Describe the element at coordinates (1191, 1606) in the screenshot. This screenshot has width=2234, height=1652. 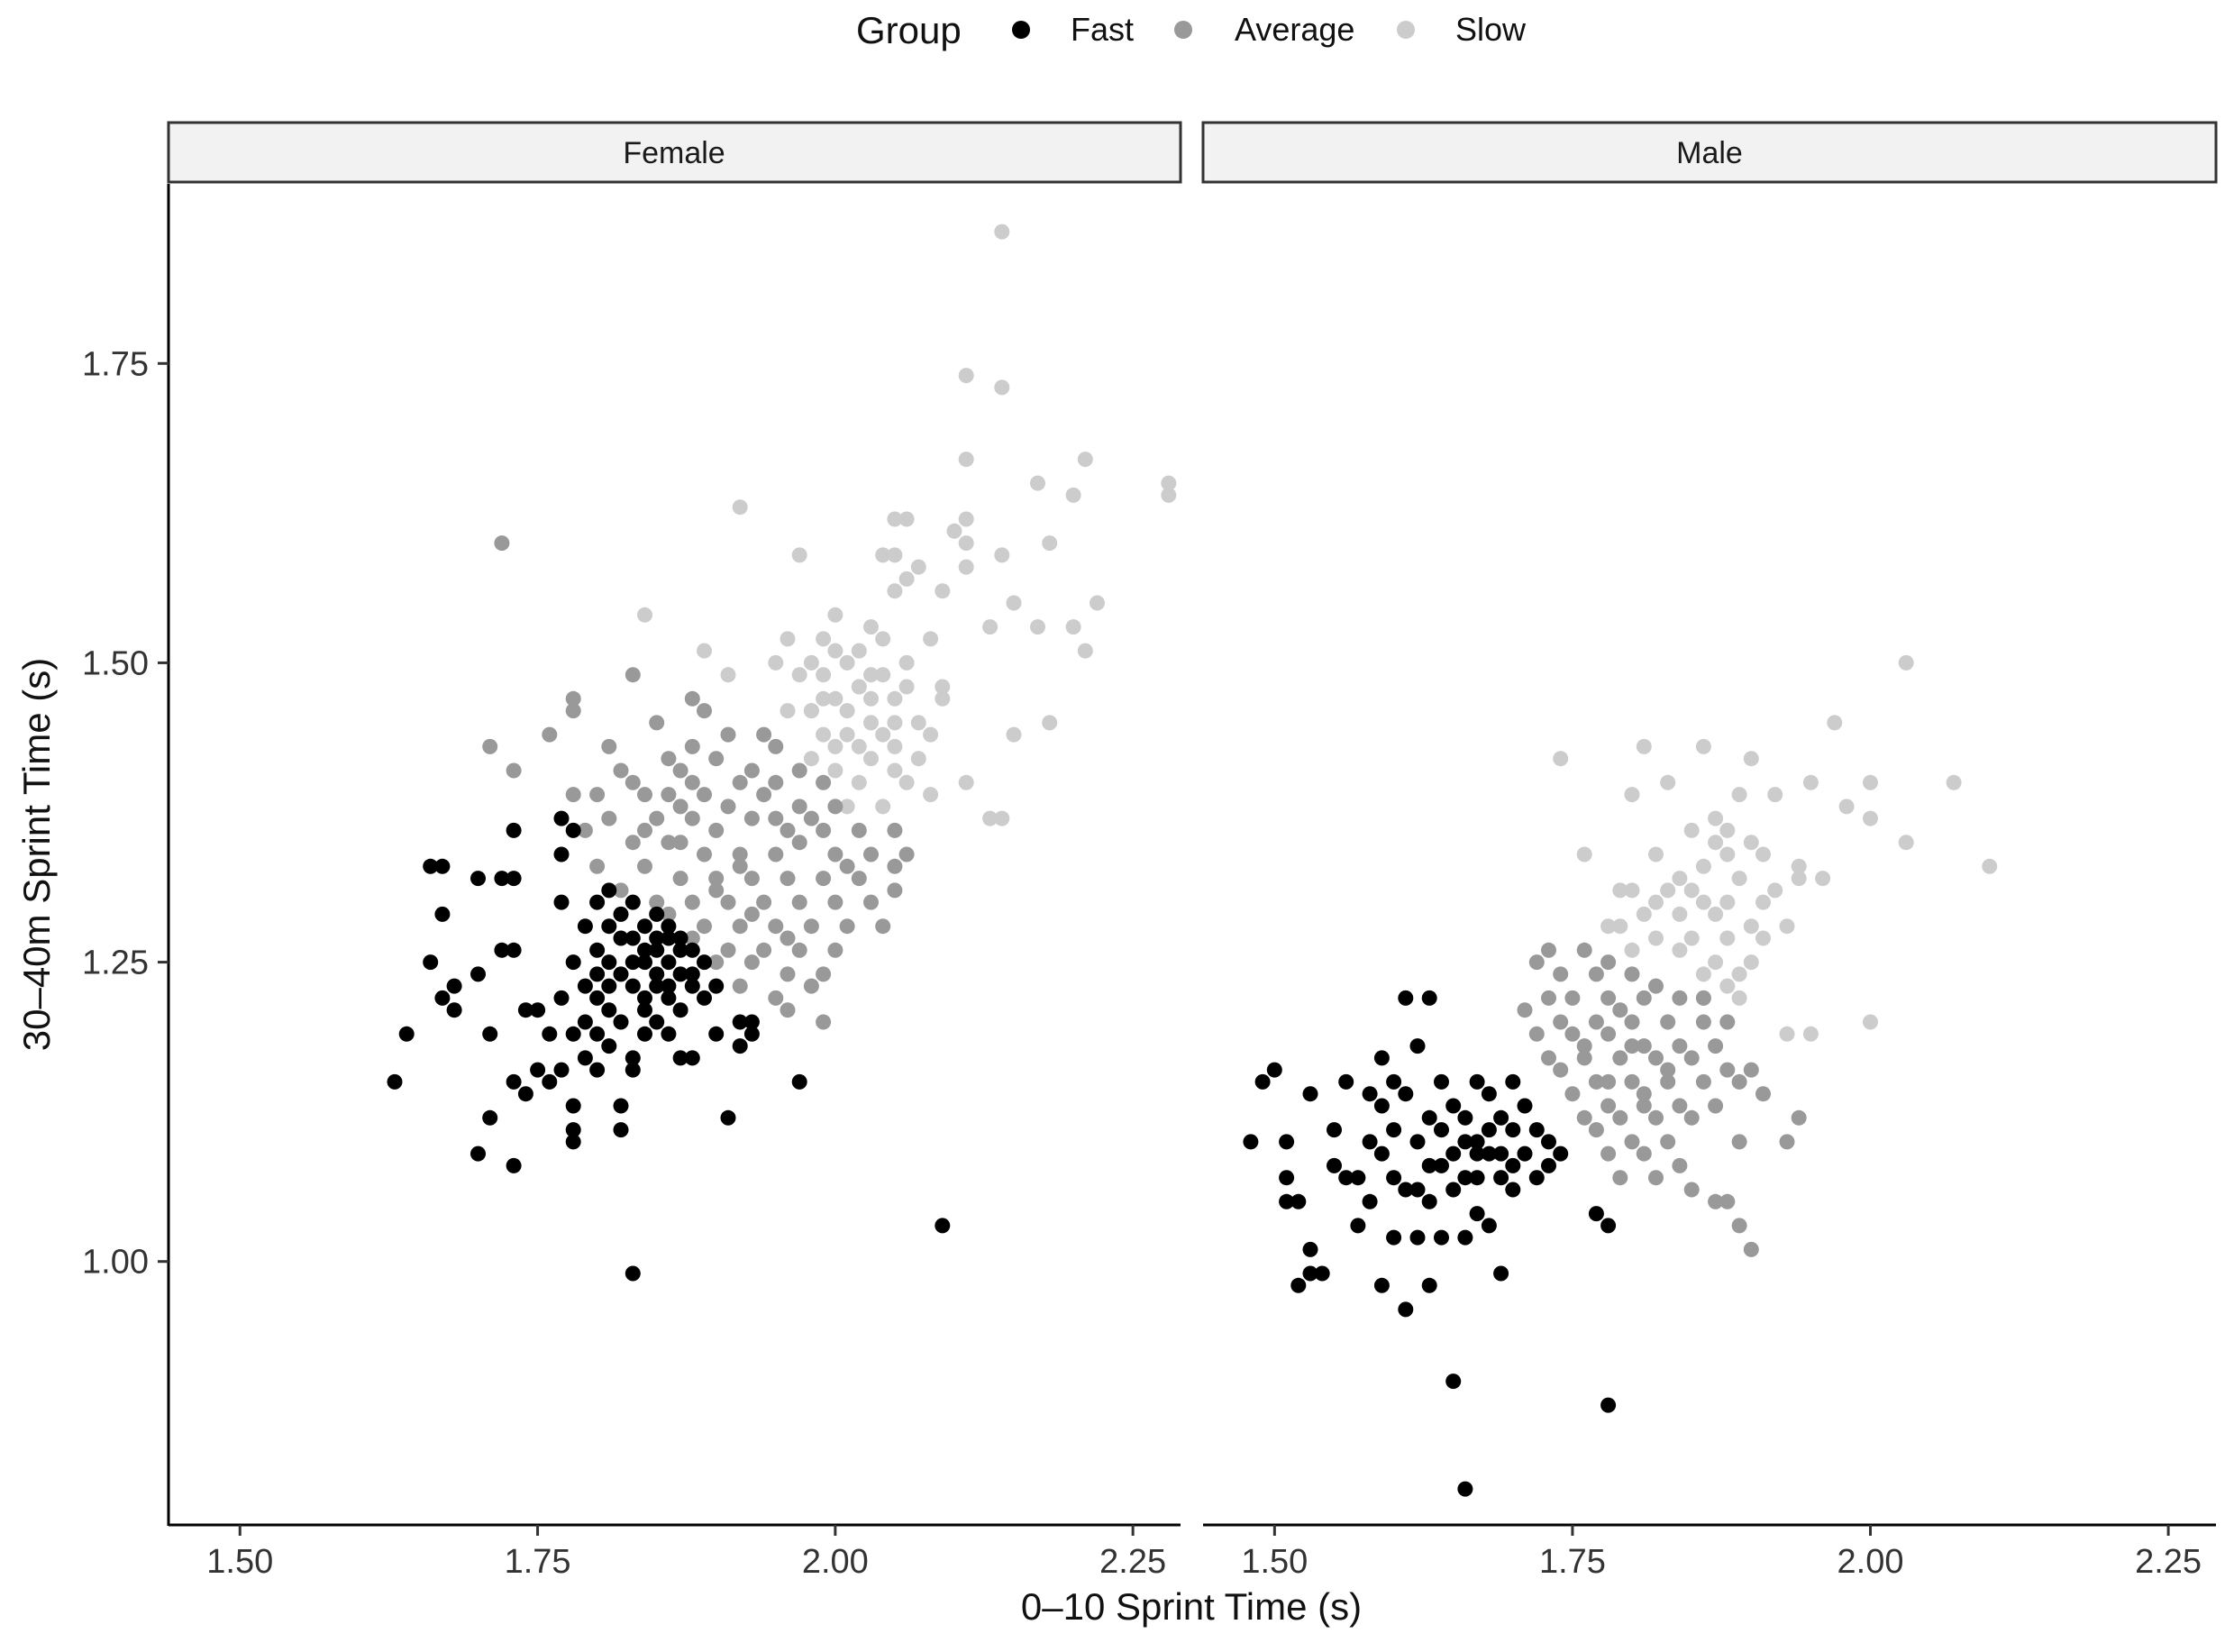
I see `x-axis-title: 0–10 Sprint Time (s)` at that location.